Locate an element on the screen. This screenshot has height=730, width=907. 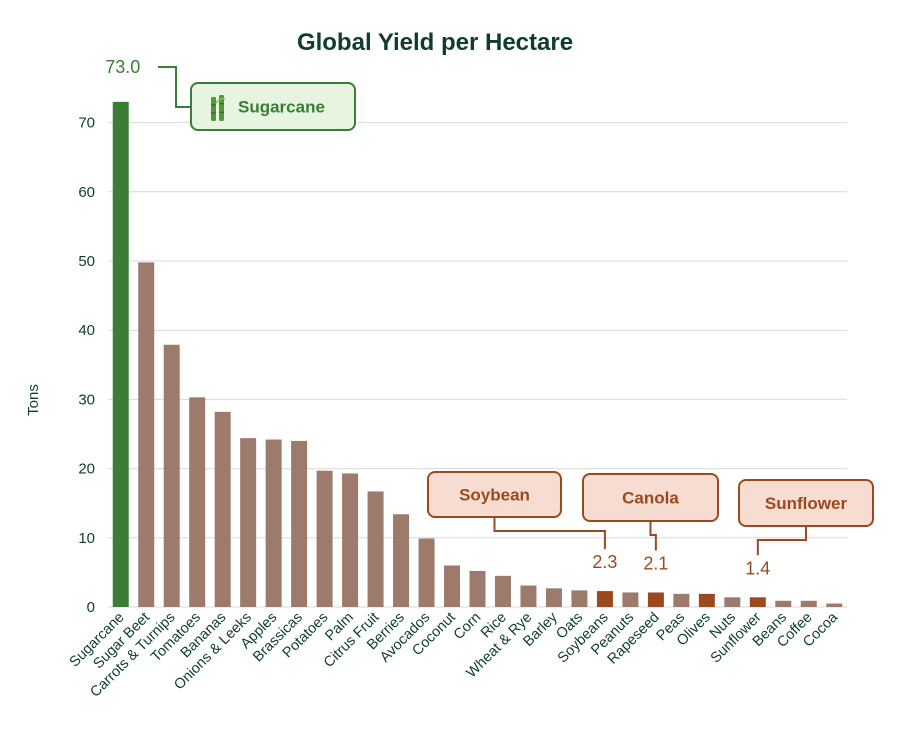
bar-nuts is located at coordinates (732, 602).